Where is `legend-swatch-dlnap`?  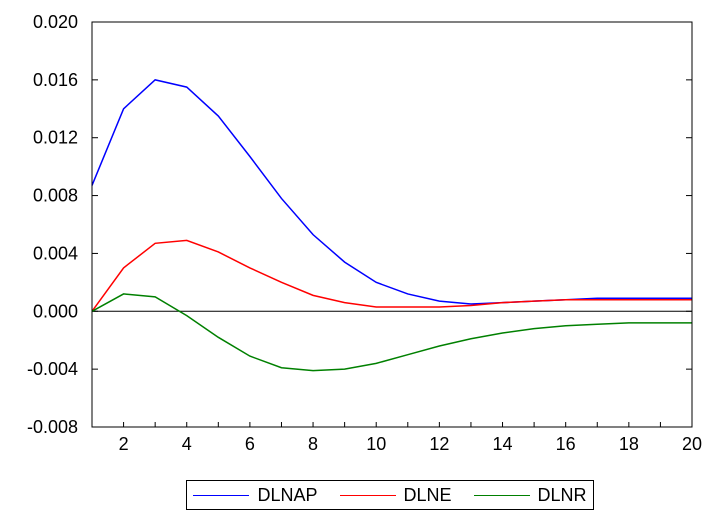 legend-swatch-dlnap is located at coordinates (221, 495).